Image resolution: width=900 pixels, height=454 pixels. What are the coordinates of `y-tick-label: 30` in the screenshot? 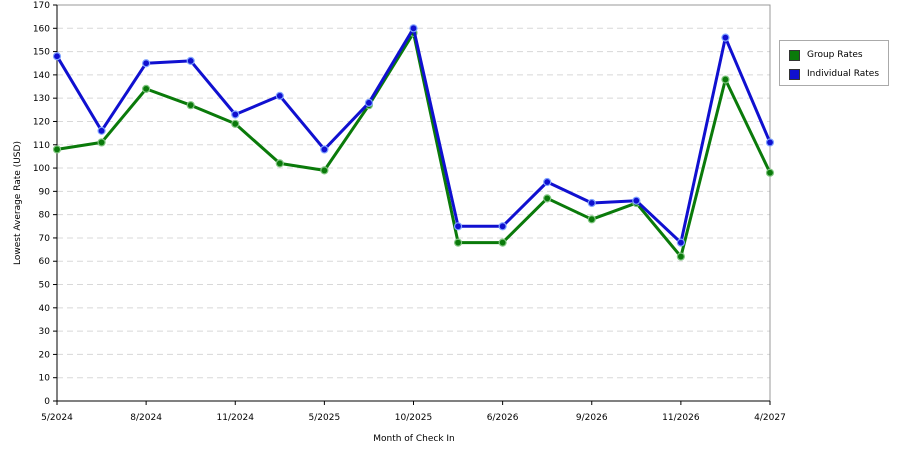 It's located at (45, 332).